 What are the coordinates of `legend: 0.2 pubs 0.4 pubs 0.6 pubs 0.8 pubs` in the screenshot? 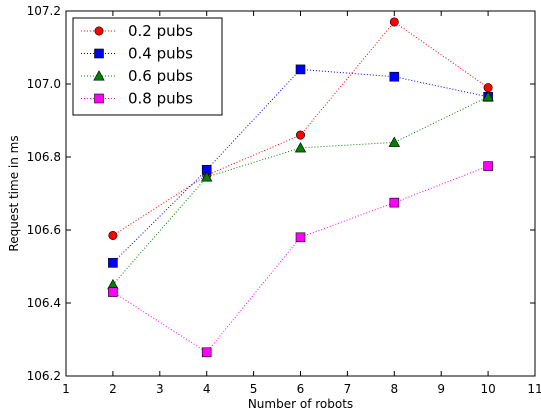 It's located at (147, 66).